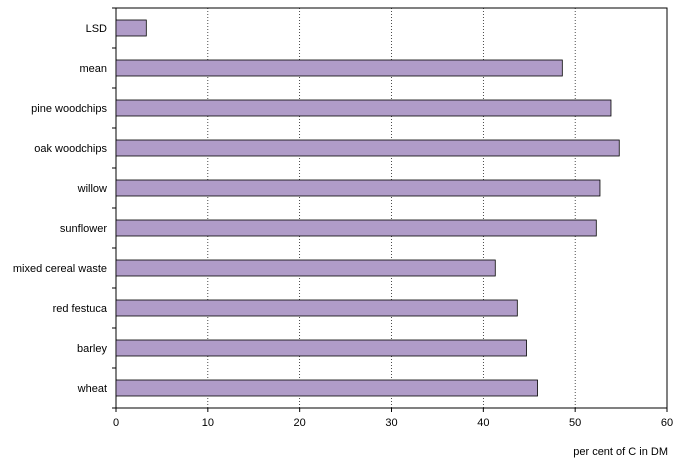 Image resolution: width=700 pixels, height=461 pixels. I want to click on x-tick-label: 10, so click(208, 423).